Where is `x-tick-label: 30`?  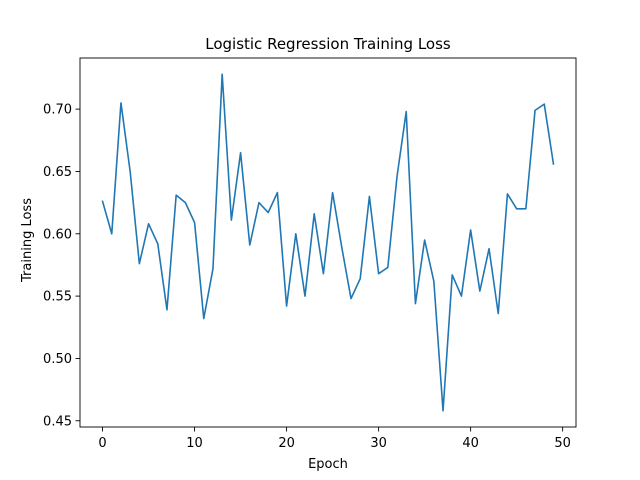 x-tick-label: 30 is located at coordinates (378, 443).